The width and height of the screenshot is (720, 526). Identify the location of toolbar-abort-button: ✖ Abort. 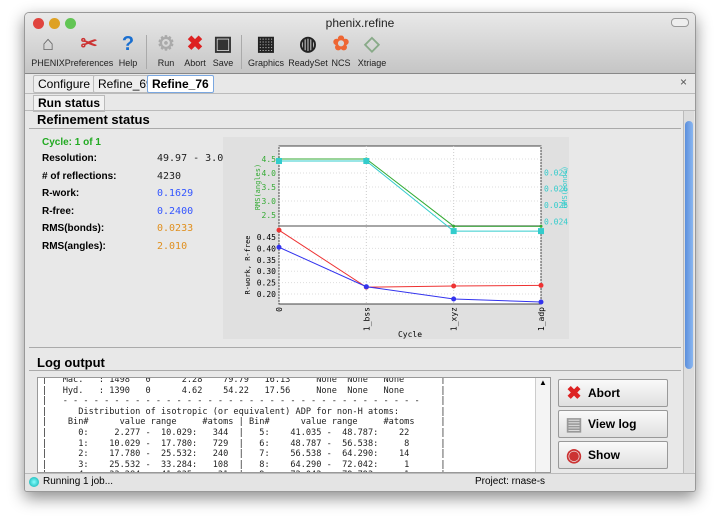
(195, 49).